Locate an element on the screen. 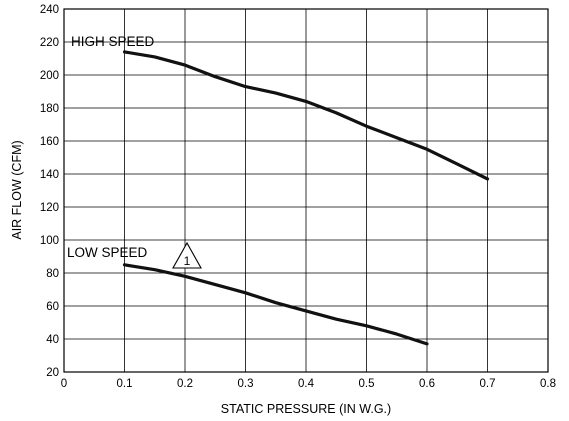  y-tick-label: 220 is located at coordinates (49, 43).